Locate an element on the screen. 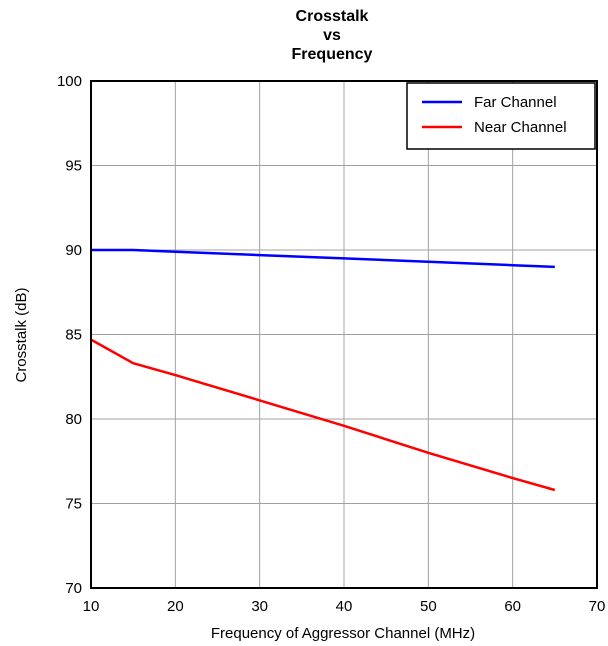  y-tick-label: 90 is located at coordinates (73, 250).